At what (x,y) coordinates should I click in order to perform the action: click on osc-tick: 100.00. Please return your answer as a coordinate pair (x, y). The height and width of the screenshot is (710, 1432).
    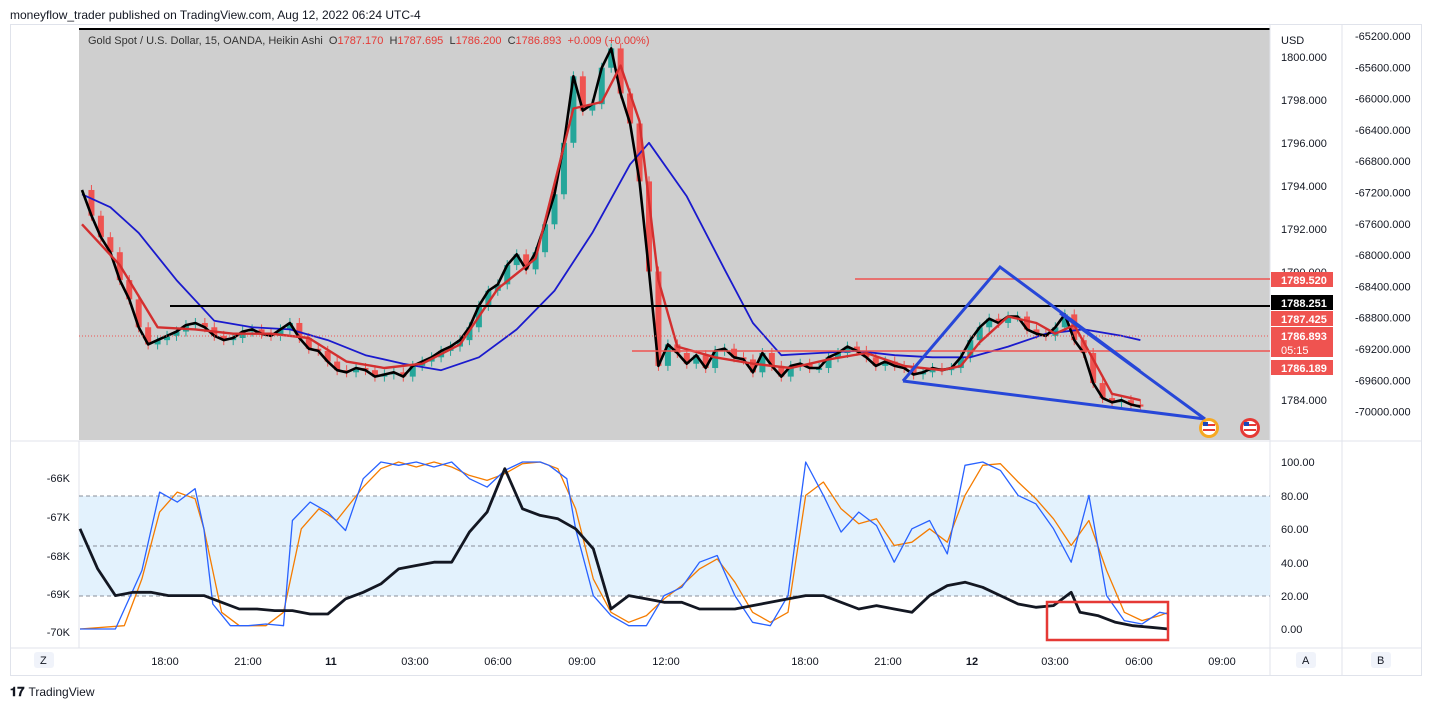
    Looking at the image, I should click on (1298, 463).